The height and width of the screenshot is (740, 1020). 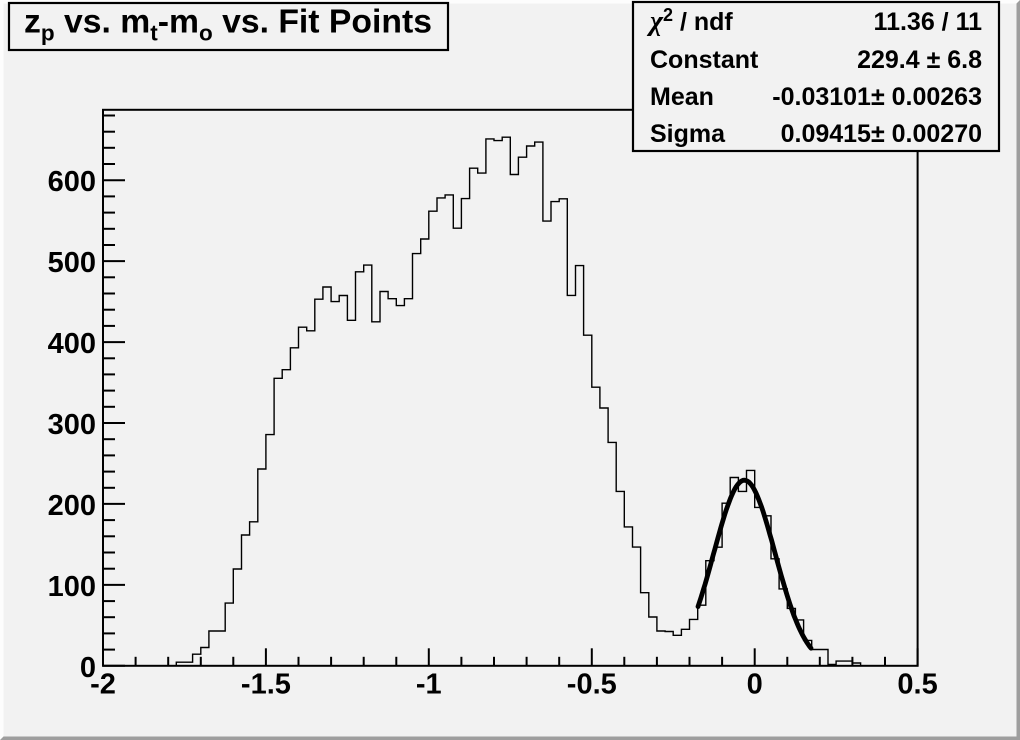 I want to click on svg-text: 400, so click(x=72, y=344).